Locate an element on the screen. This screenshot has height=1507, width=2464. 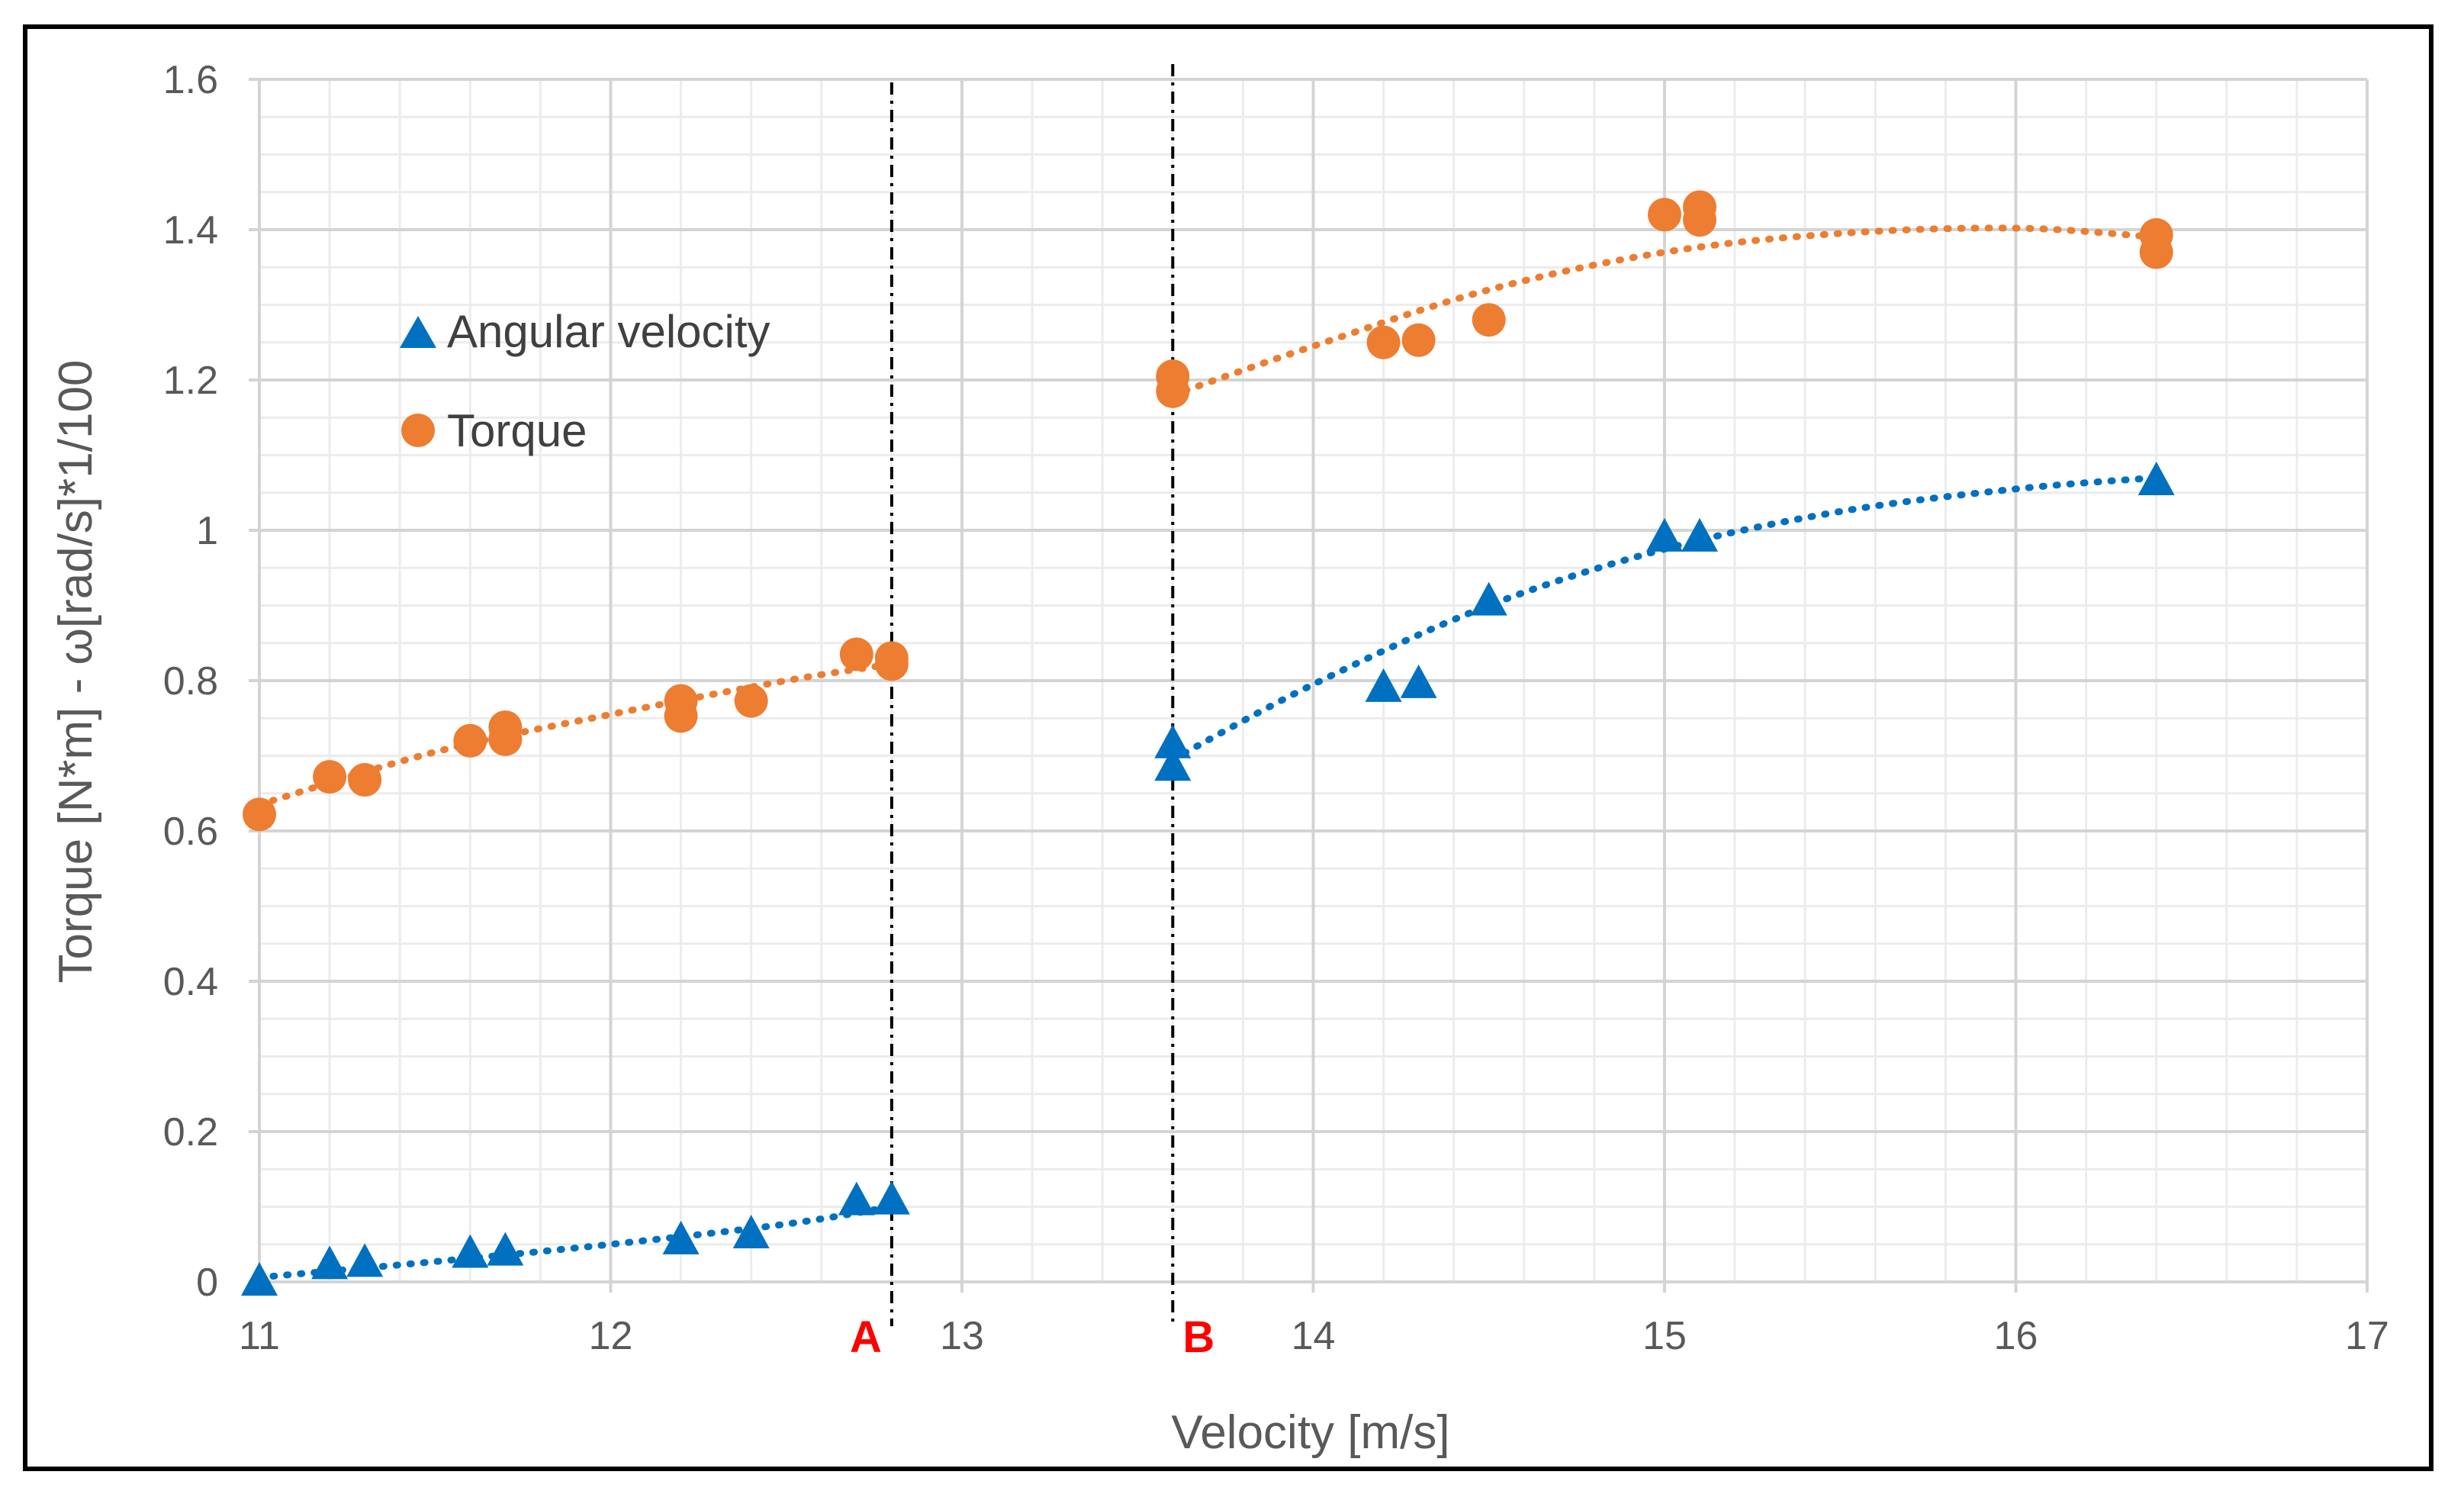
legend-triangle-icon is located at coordinates (418, 332).